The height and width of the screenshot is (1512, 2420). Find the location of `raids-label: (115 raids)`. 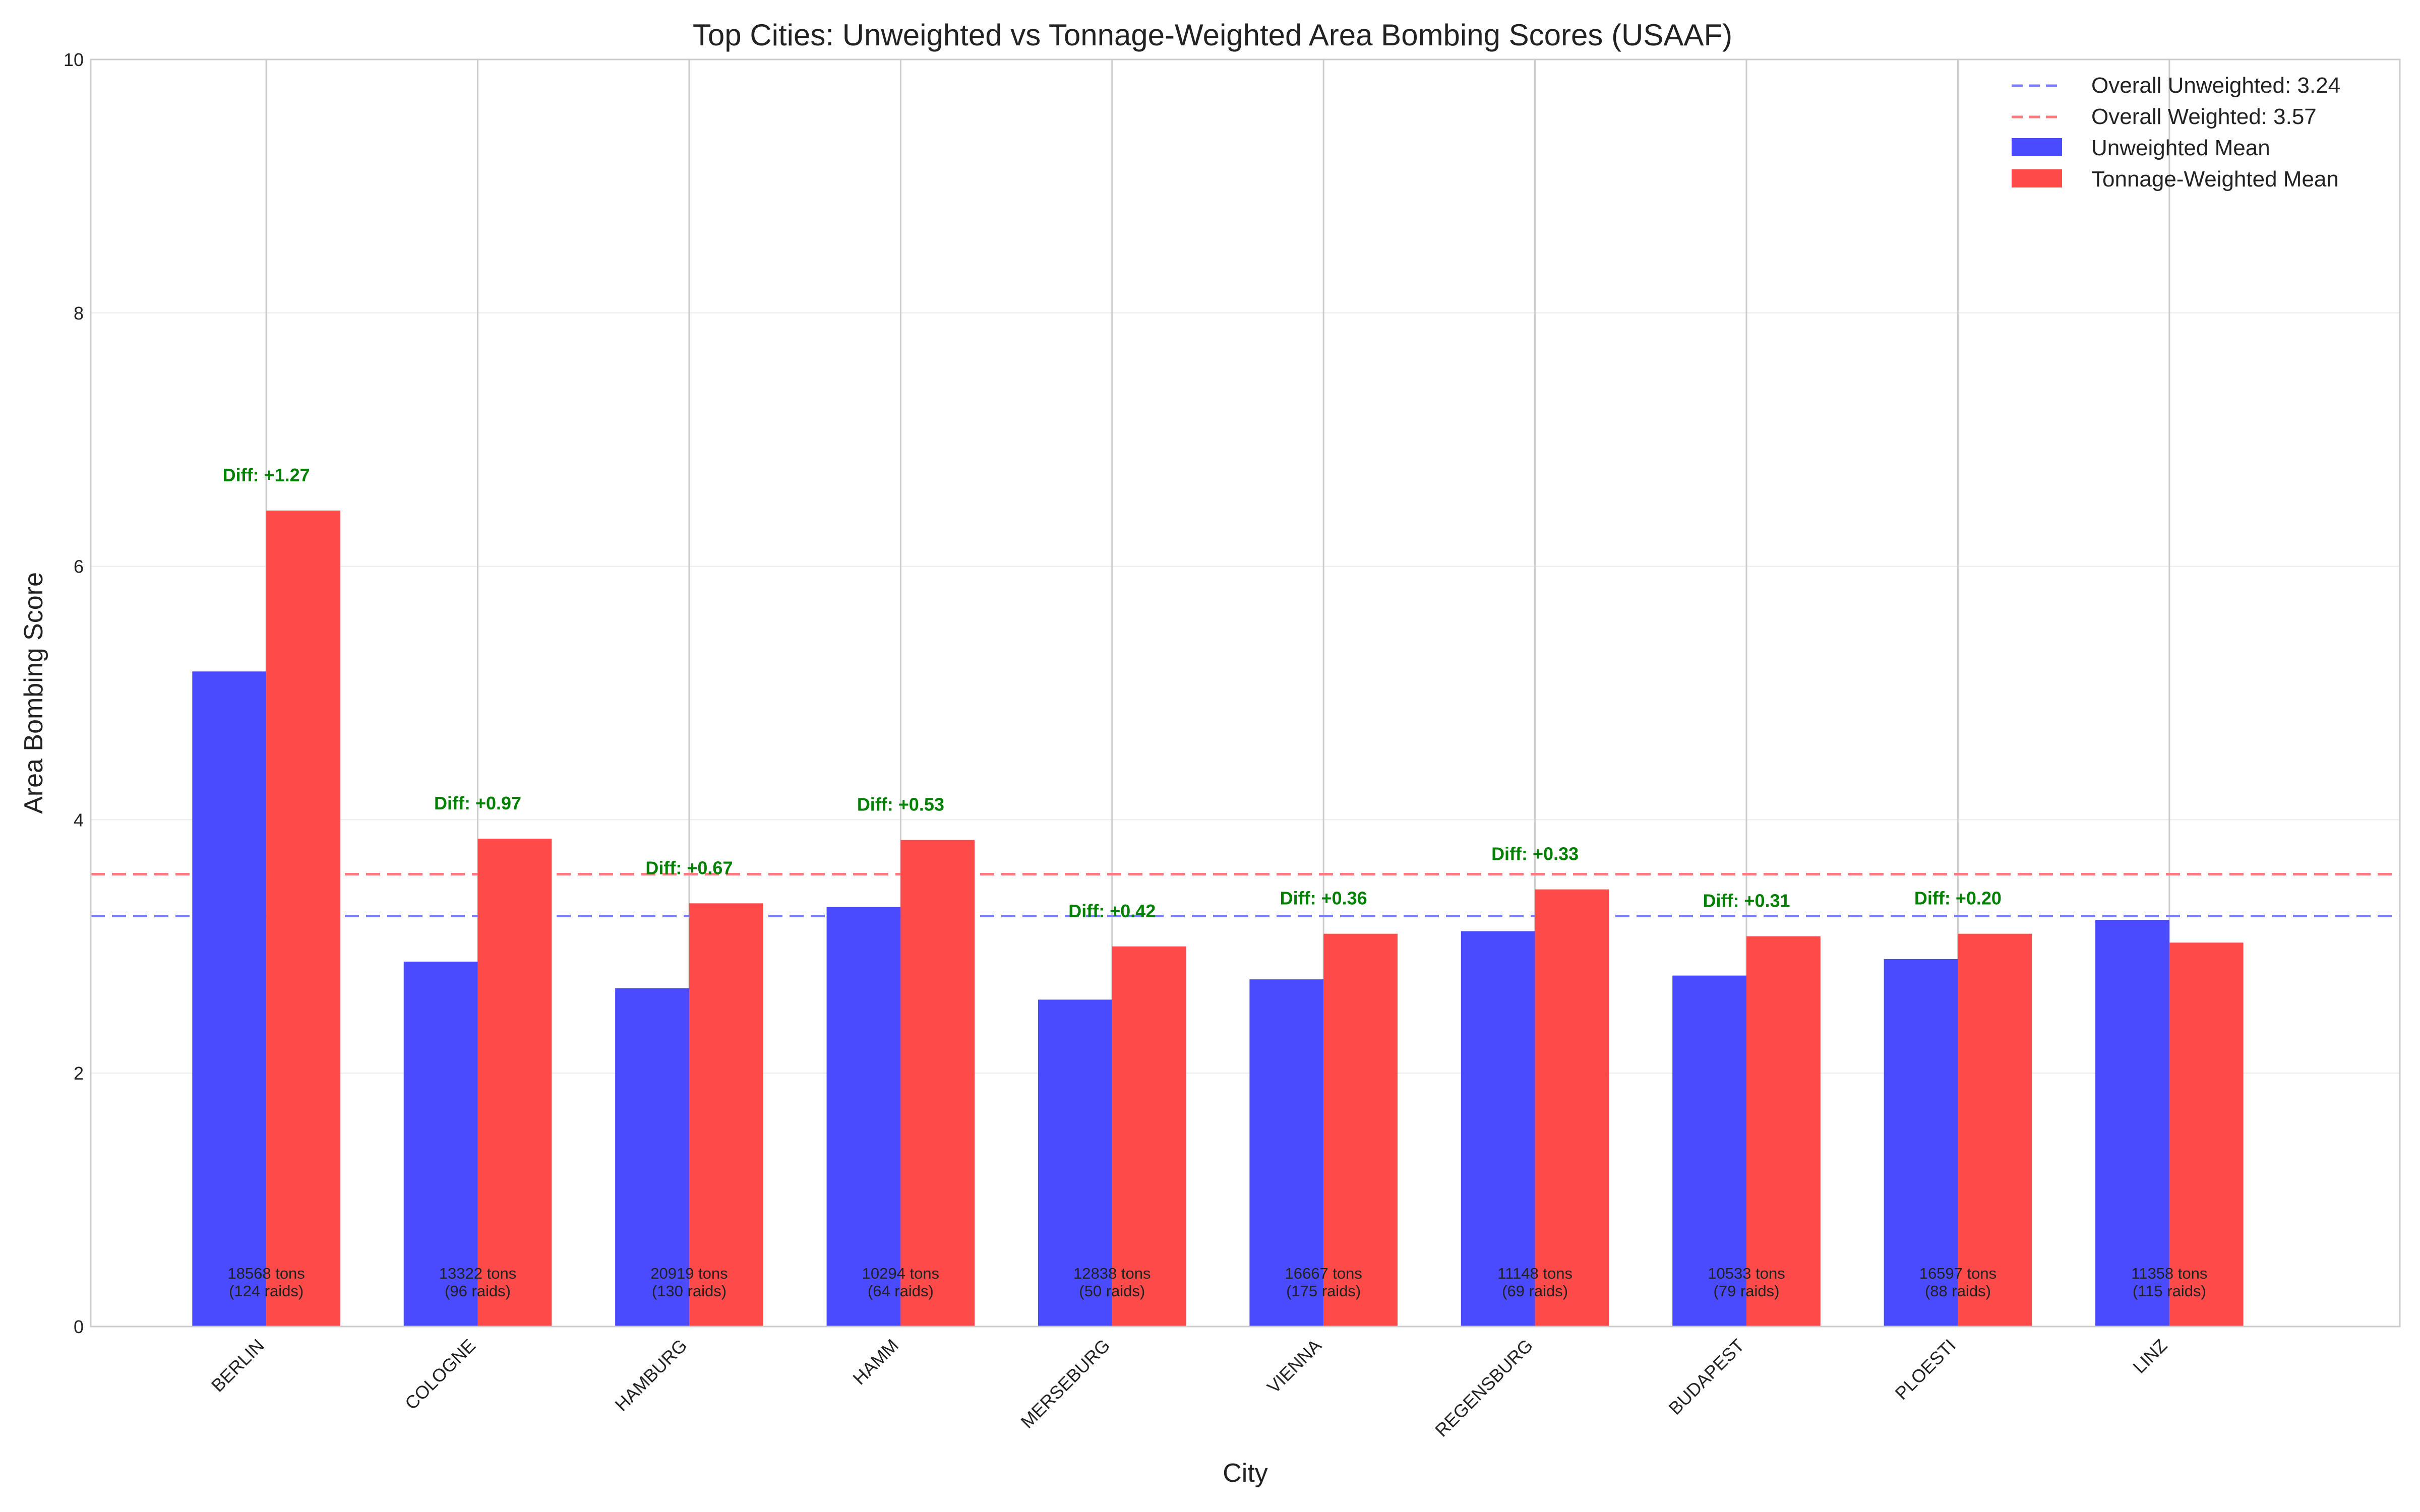

raids-label: (115 raids) is located at coordinates (2169, 1291).